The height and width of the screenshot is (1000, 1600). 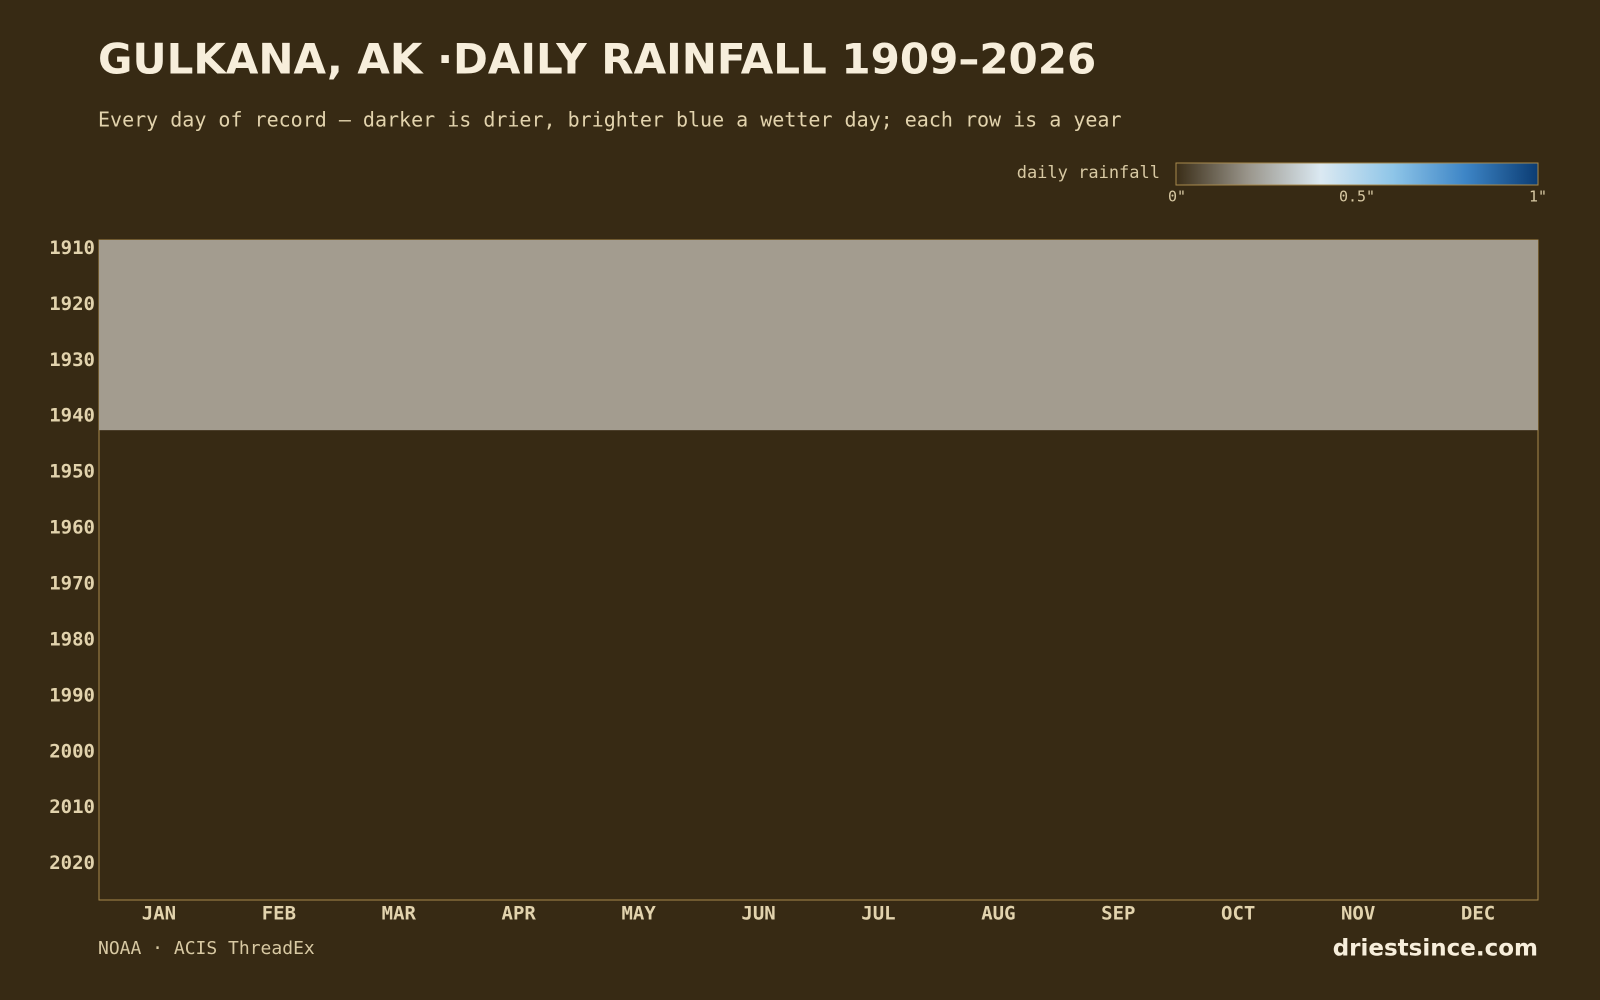 What do you see at coordinates (1177, 197) in the screenshot?
I see `colorbar-tick-label: 0"` at bounding box center [1177, 197].